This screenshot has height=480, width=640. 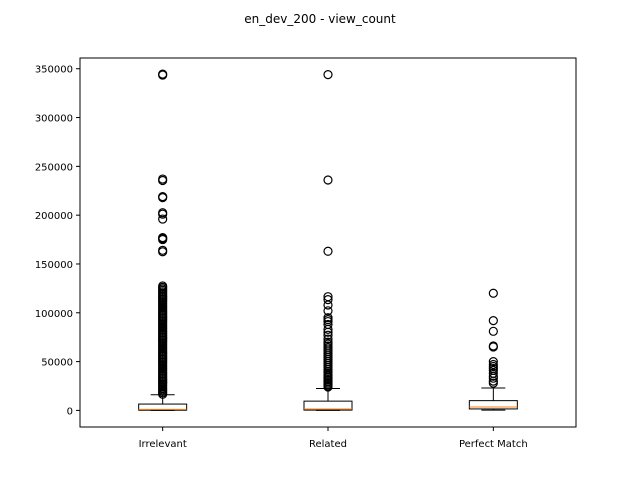 I want to click on y-tick-label: 100000, so click(x=54, y=314).